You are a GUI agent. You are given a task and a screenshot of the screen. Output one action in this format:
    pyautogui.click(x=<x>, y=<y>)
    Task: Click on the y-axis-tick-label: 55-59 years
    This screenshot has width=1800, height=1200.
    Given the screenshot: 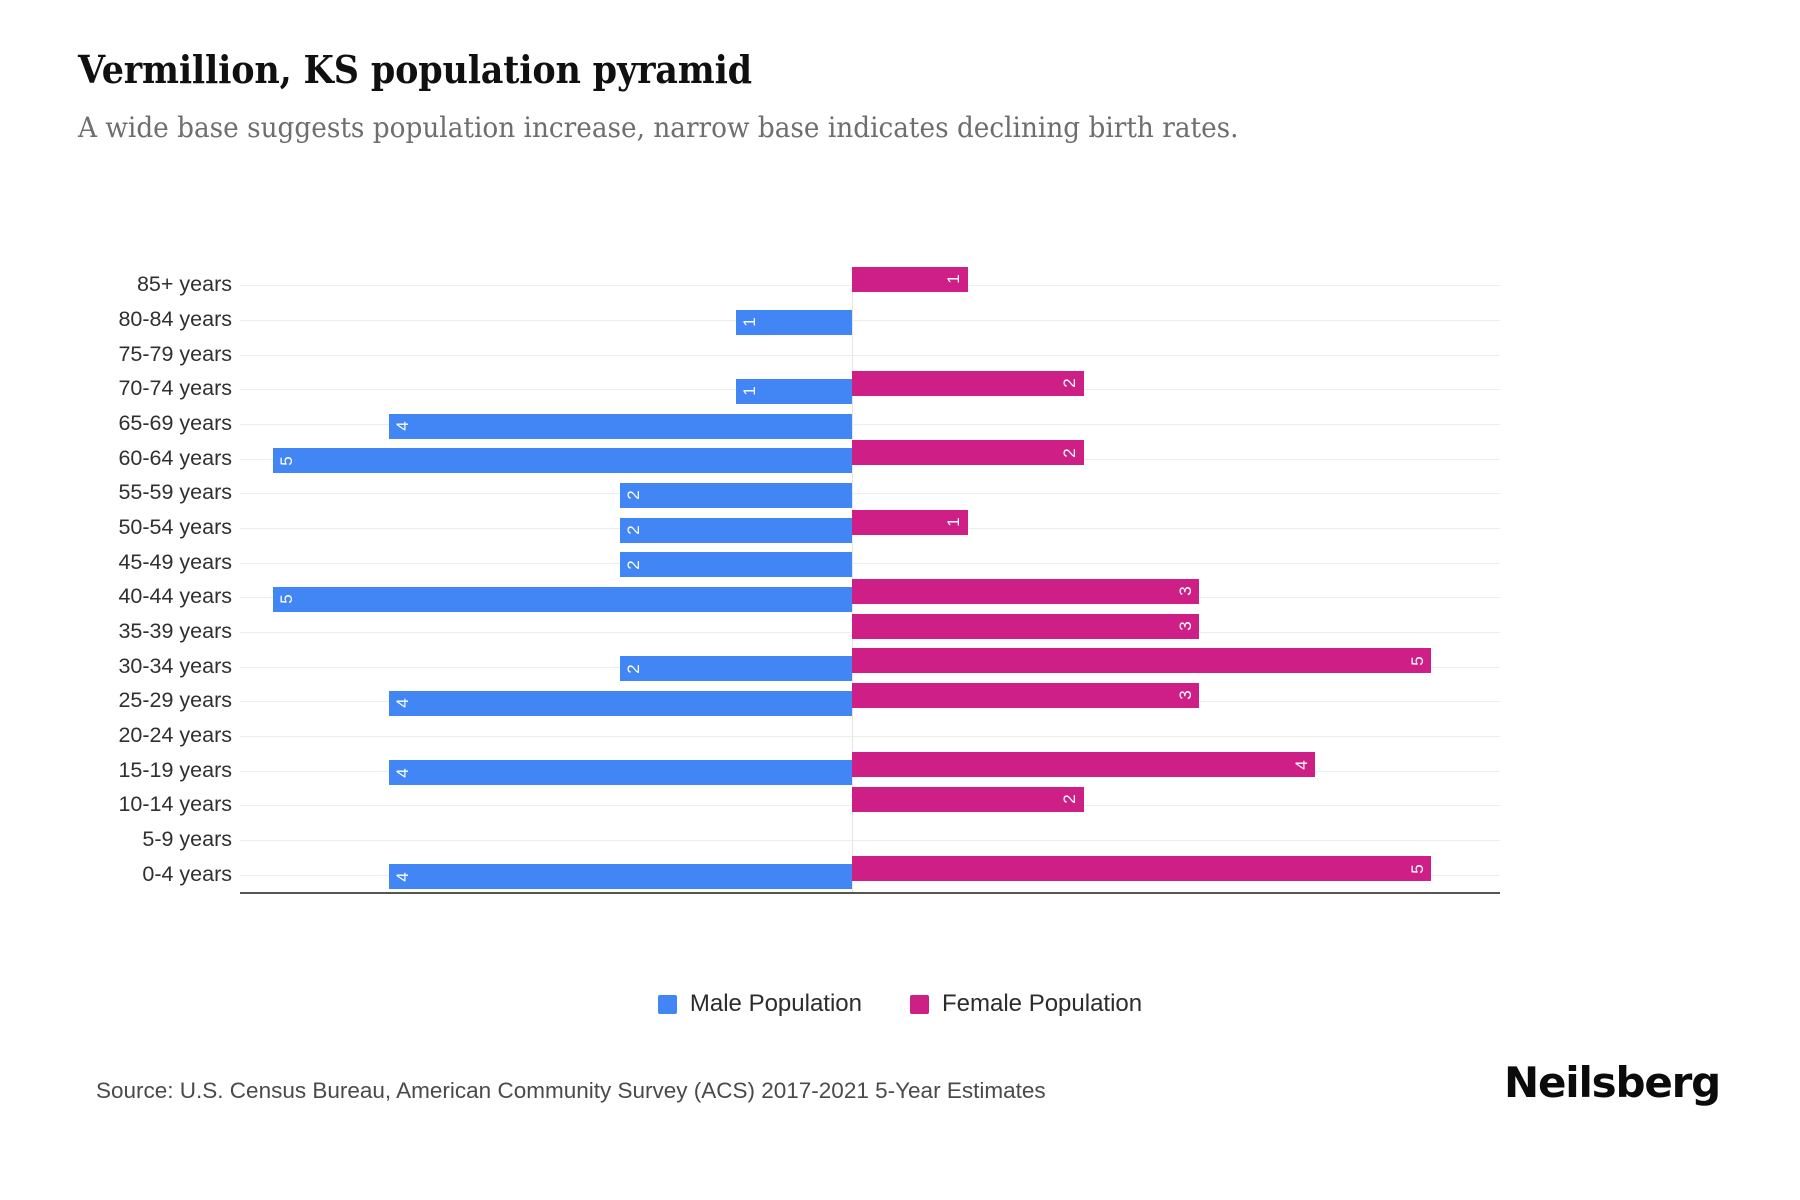 What is the action you would take?
    pyautogui.click(x=175, y=492)
    